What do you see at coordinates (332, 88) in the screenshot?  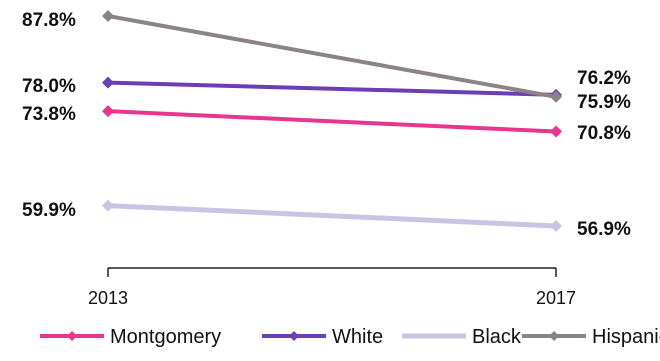 I see `series-line-white` at bounding box center [332, 88].